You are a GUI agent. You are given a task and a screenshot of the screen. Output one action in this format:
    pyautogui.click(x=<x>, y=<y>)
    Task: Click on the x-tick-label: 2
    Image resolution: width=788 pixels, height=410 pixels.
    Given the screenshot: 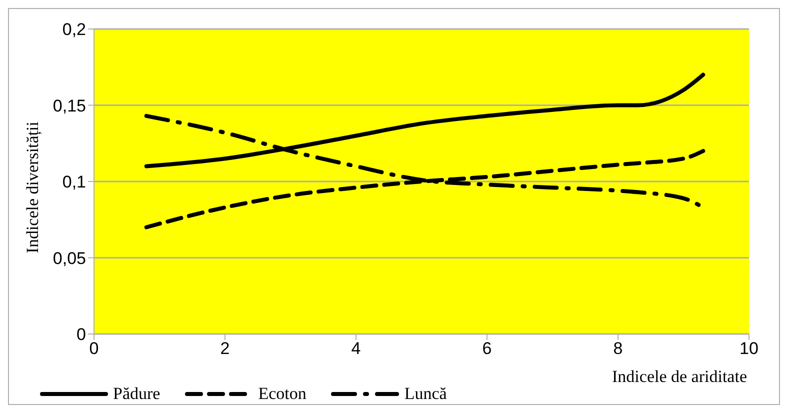 What is the action you would take?
    pyautogui.click(x=225, y=348)
    